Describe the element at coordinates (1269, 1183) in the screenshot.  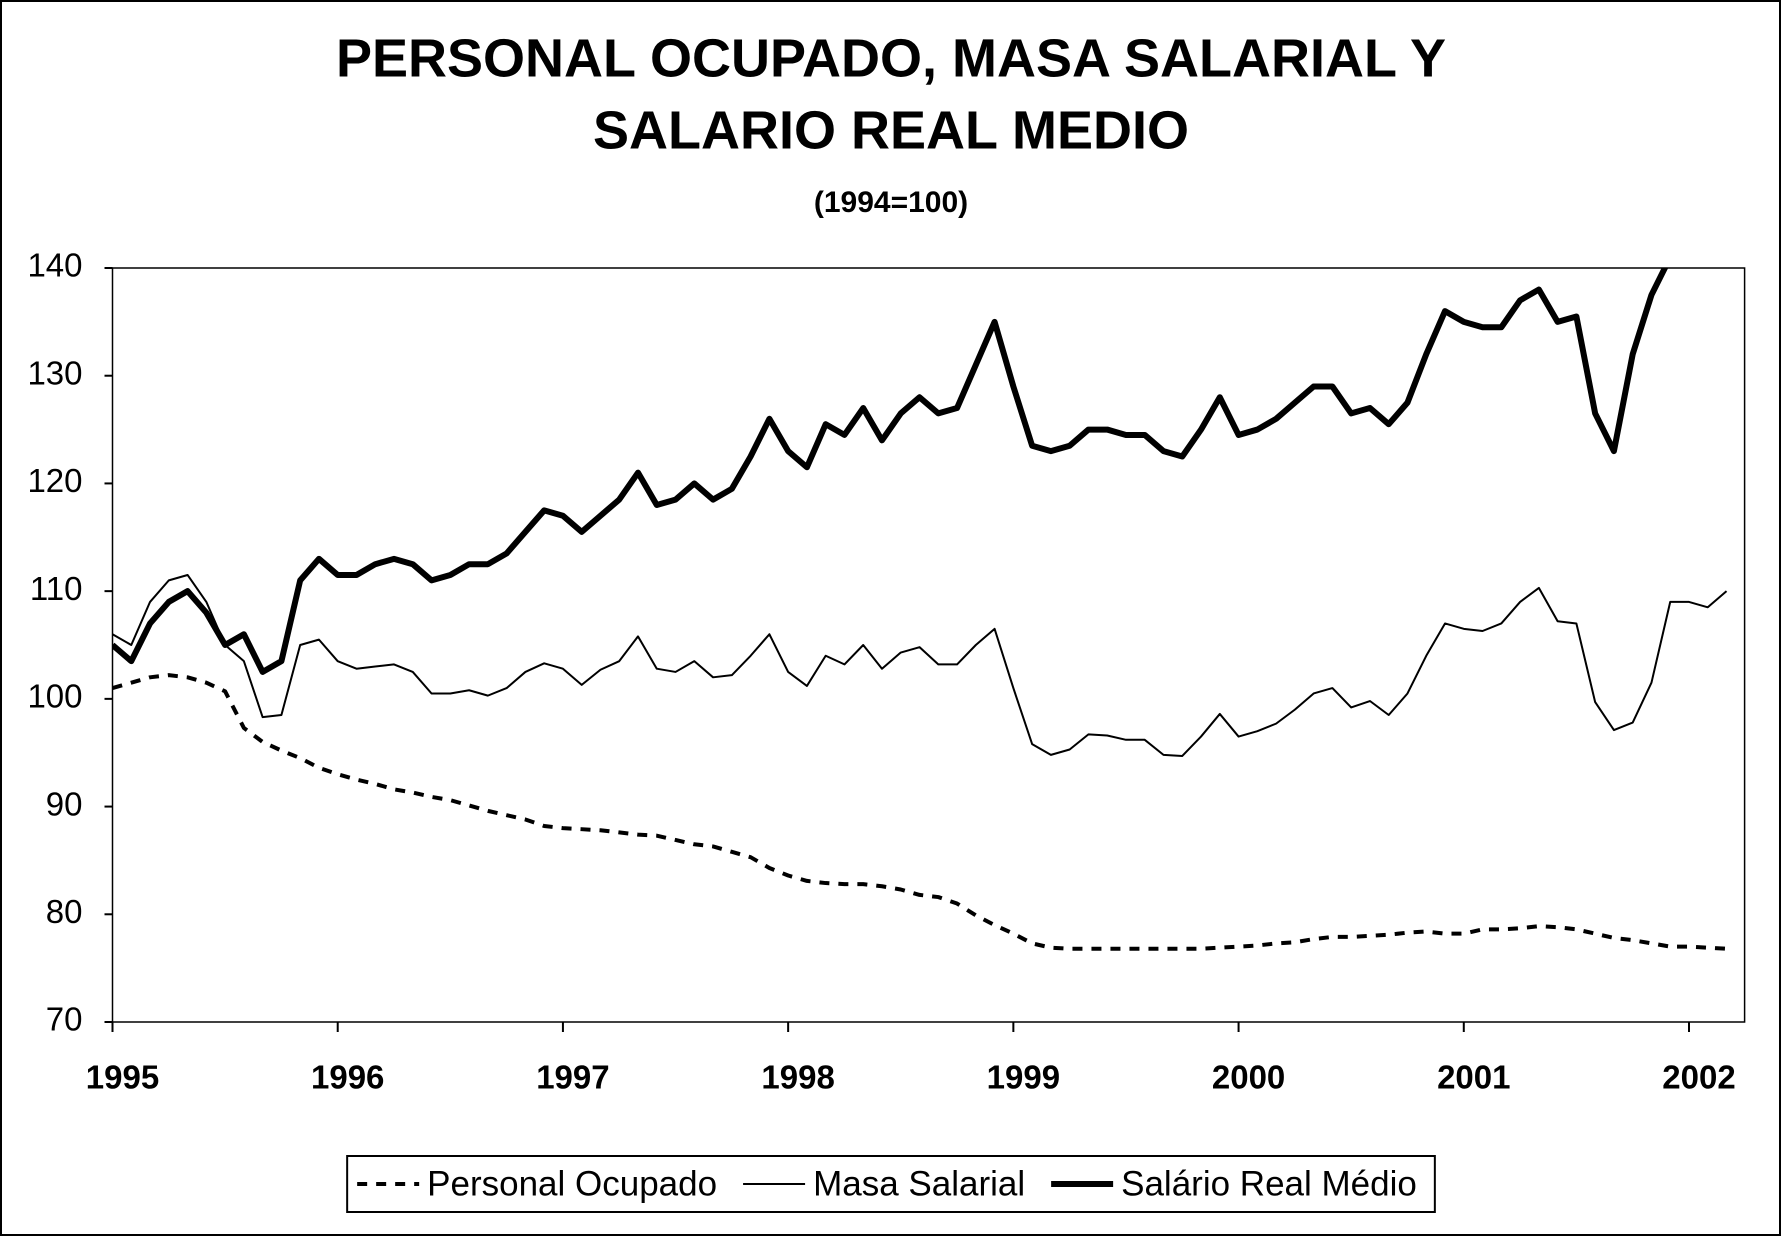
I see `legend-label: Salário Real Médio` at that location.